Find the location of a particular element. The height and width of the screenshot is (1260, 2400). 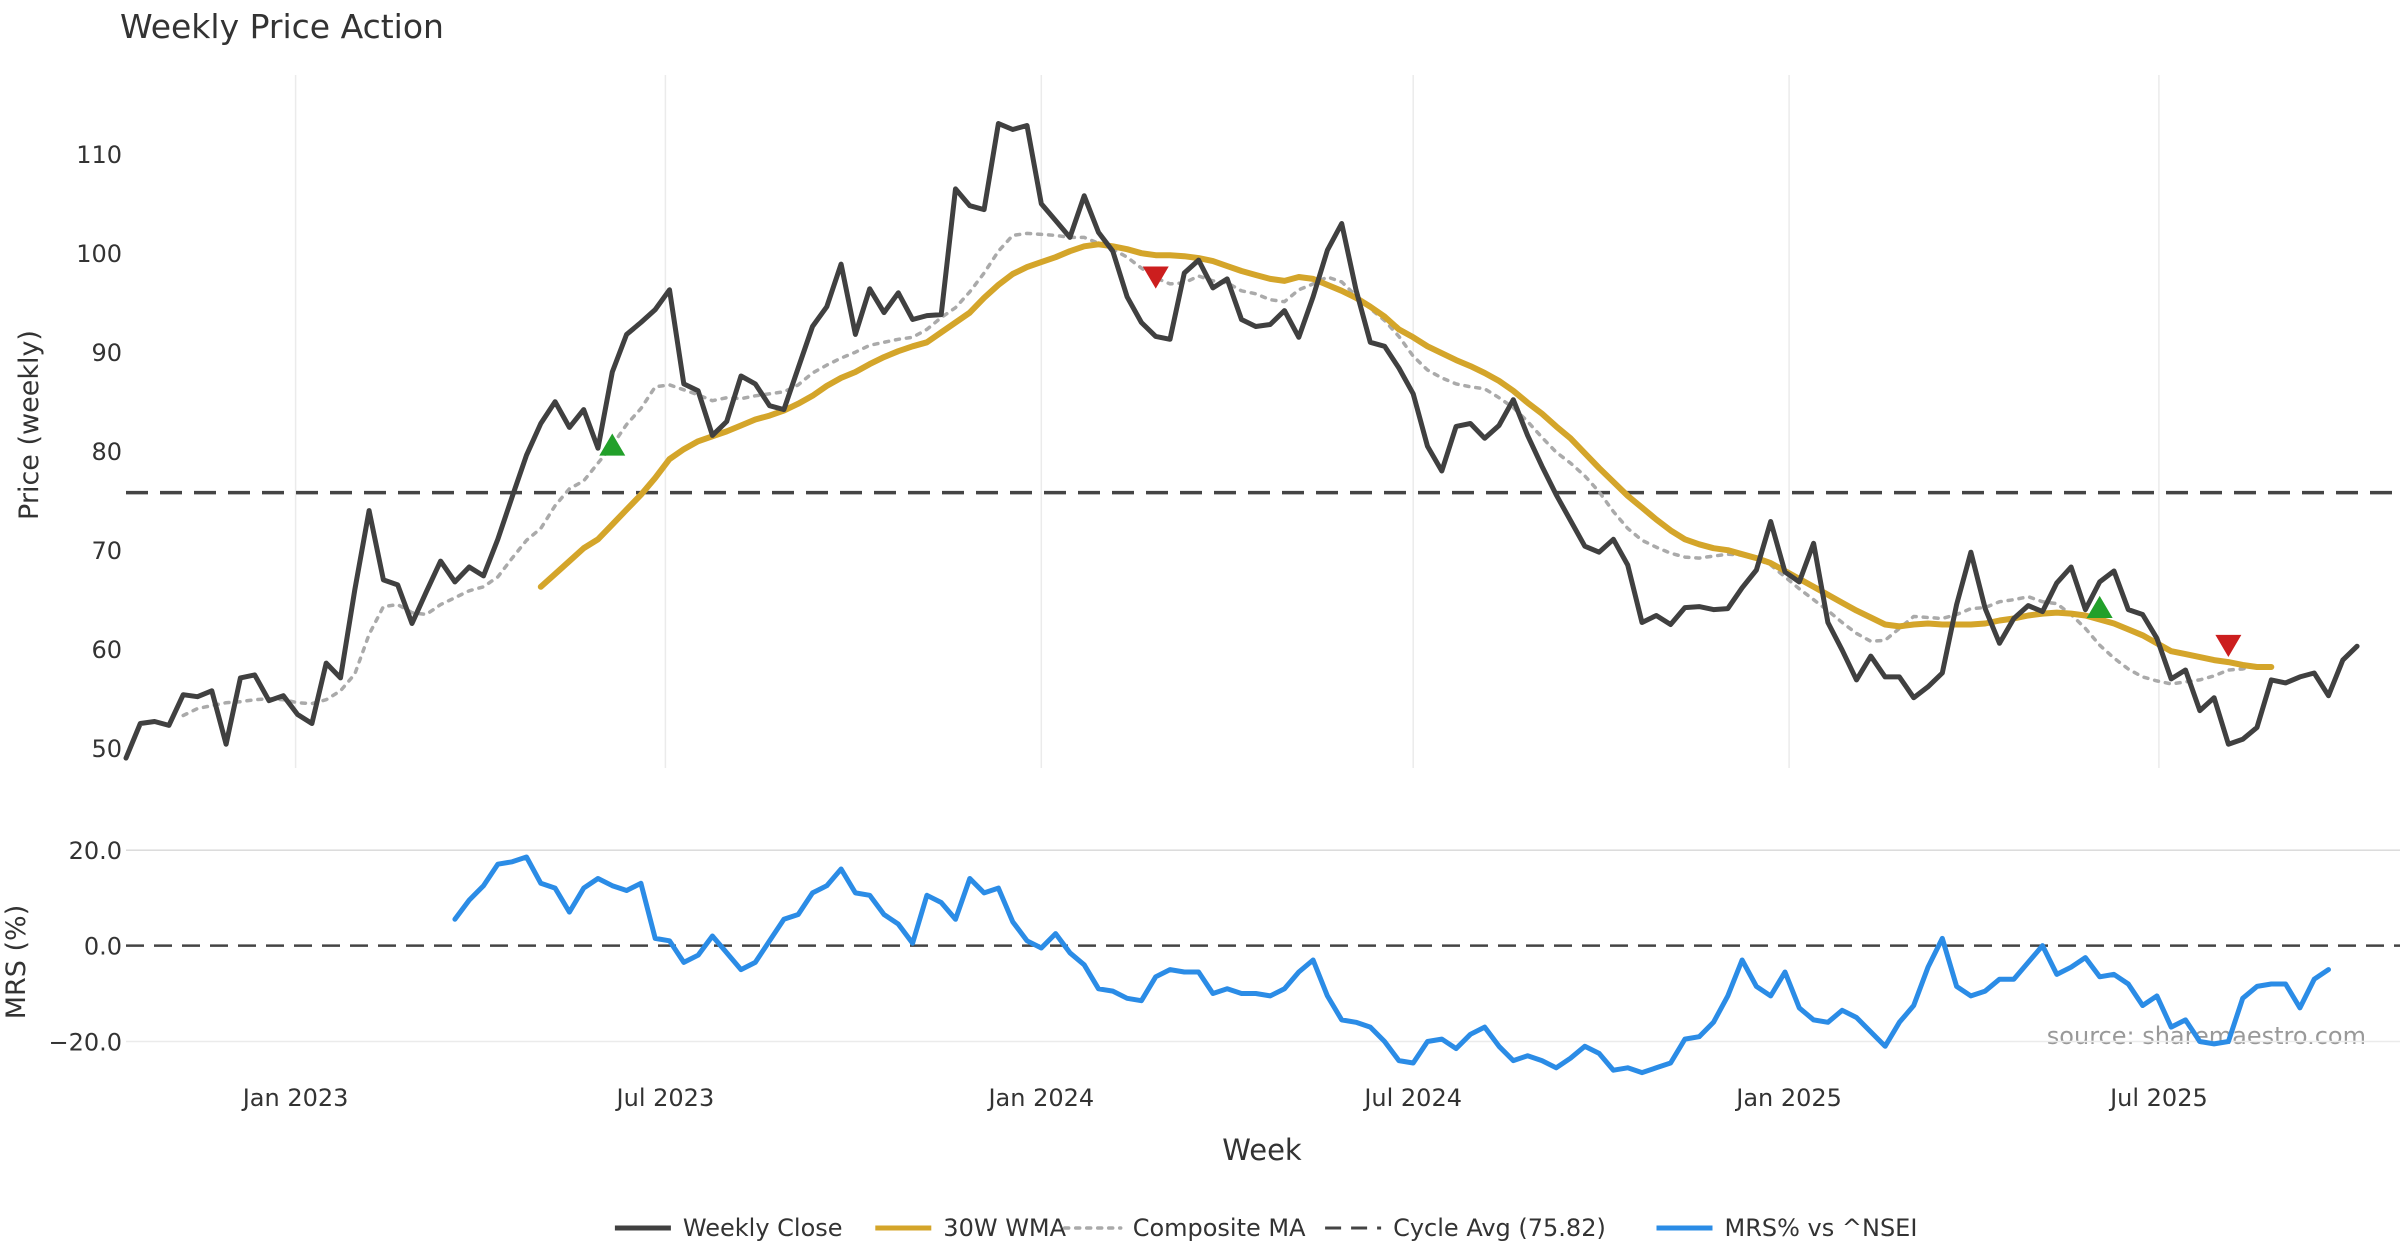

x-axis-label: Week is located at coordinates (1262, 1150).